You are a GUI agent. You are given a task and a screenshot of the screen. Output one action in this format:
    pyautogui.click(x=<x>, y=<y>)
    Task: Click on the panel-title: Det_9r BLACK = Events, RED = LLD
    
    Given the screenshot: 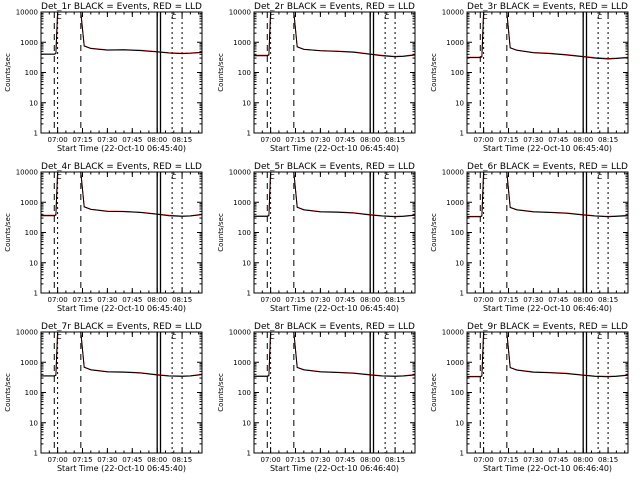 What is the action you would take?
    pyautogui.click(x=547, y=327)
    